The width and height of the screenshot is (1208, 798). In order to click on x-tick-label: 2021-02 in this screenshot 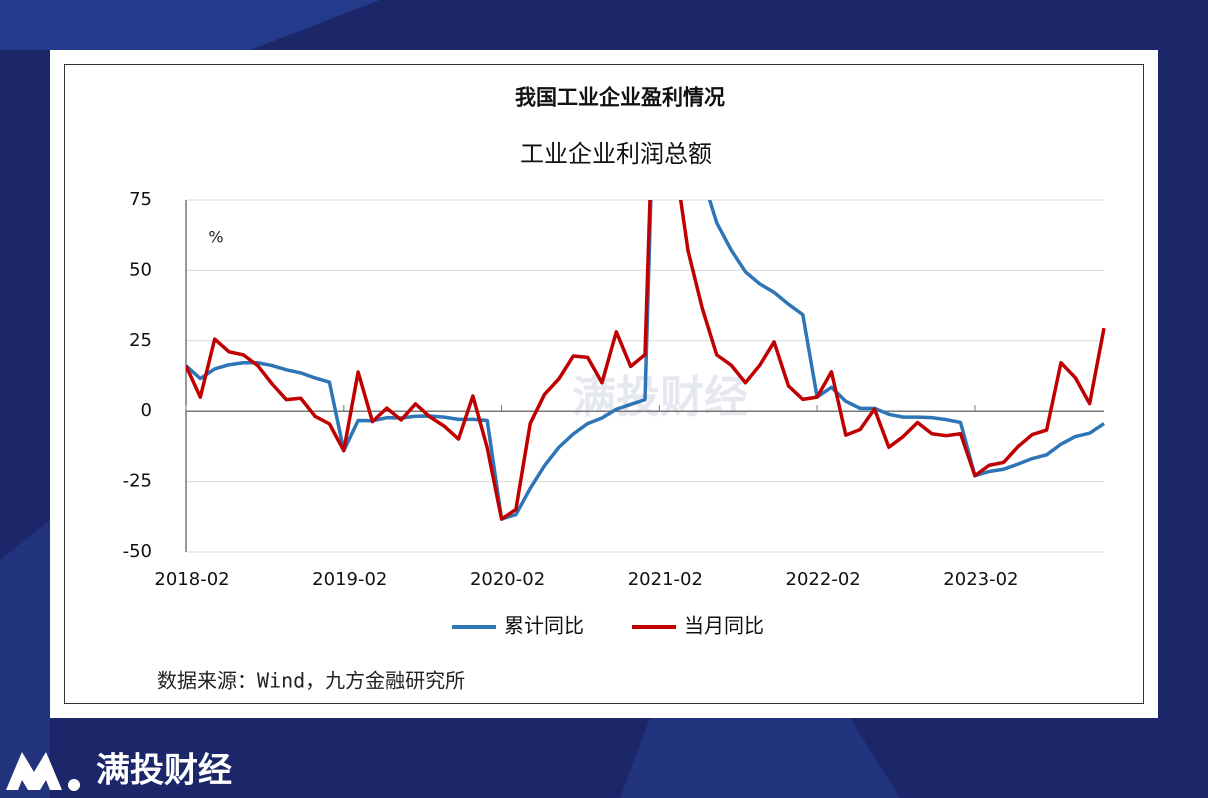, I will do `click(665, 579)`.